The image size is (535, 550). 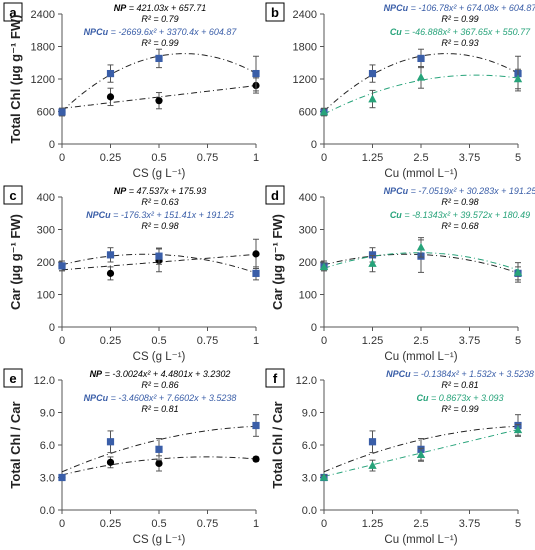 What do you see at coordinates (166, 8) in the screenshot?
I see `equation-text: = 421.03x + 657.71` at bounding box center [166, 8].